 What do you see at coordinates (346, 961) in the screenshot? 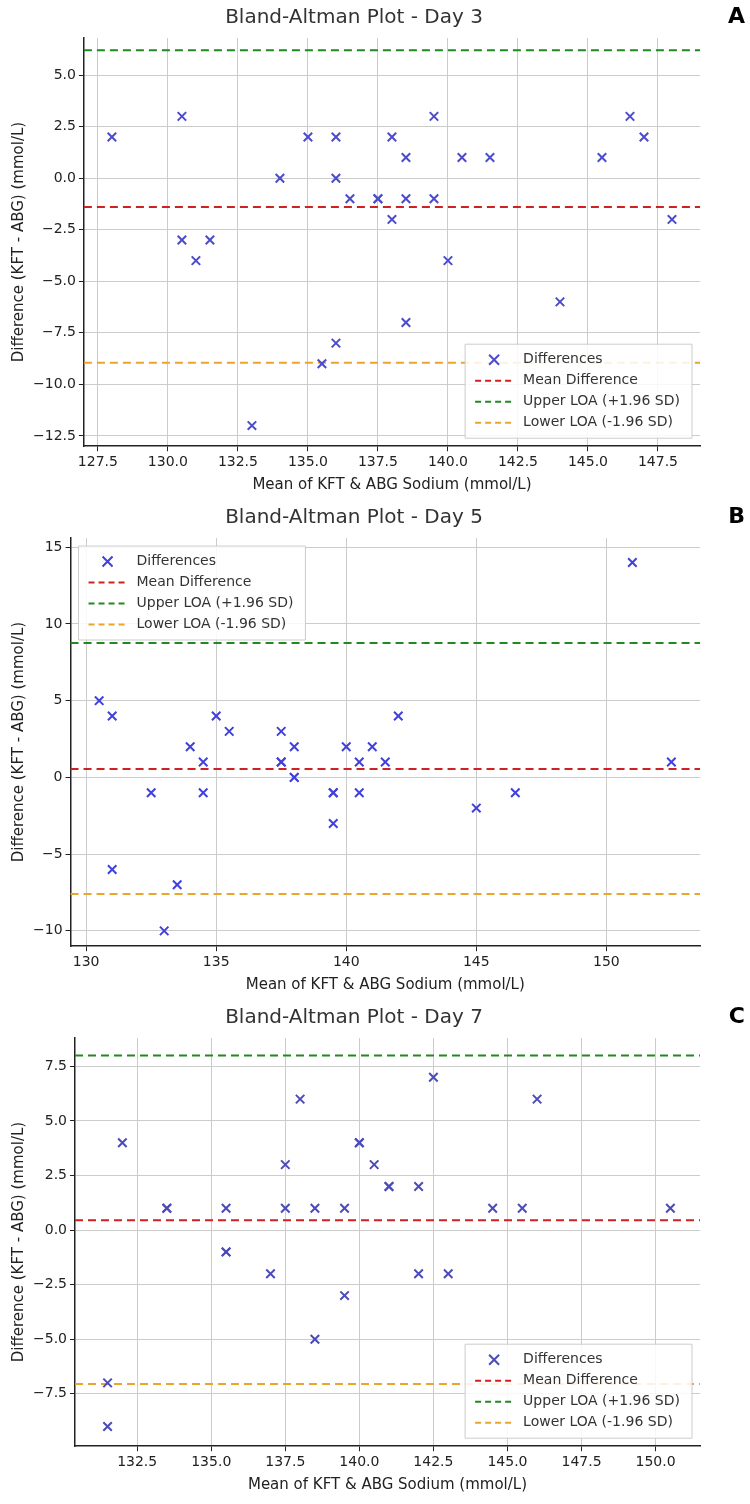
I see `x-tick-label: 140` at bounding box center [346, 961].